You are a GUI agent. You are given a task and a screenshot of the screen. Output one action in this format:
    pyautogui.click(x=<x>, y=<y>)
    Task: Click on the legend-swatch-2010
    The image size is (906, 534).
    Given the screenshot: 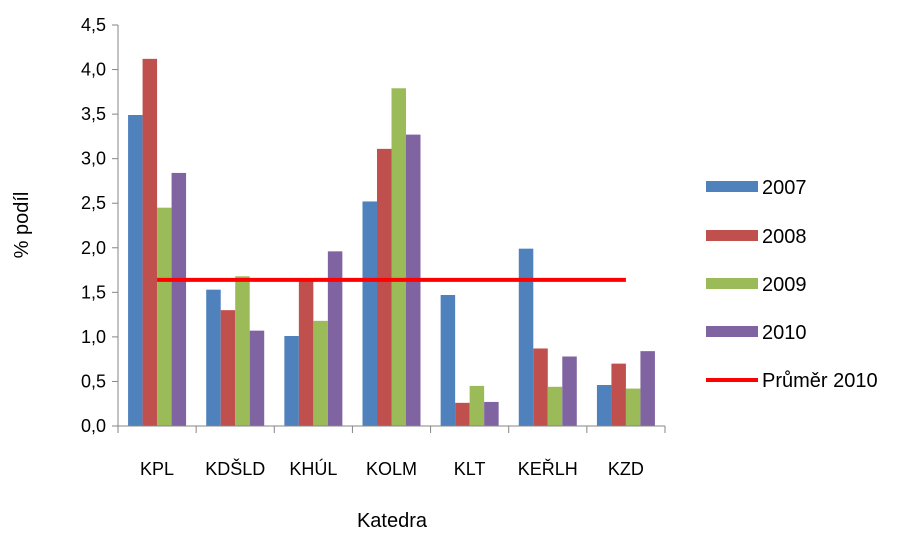 What is the action you would take?
    pyautogui.click(x=732, y=331)
    